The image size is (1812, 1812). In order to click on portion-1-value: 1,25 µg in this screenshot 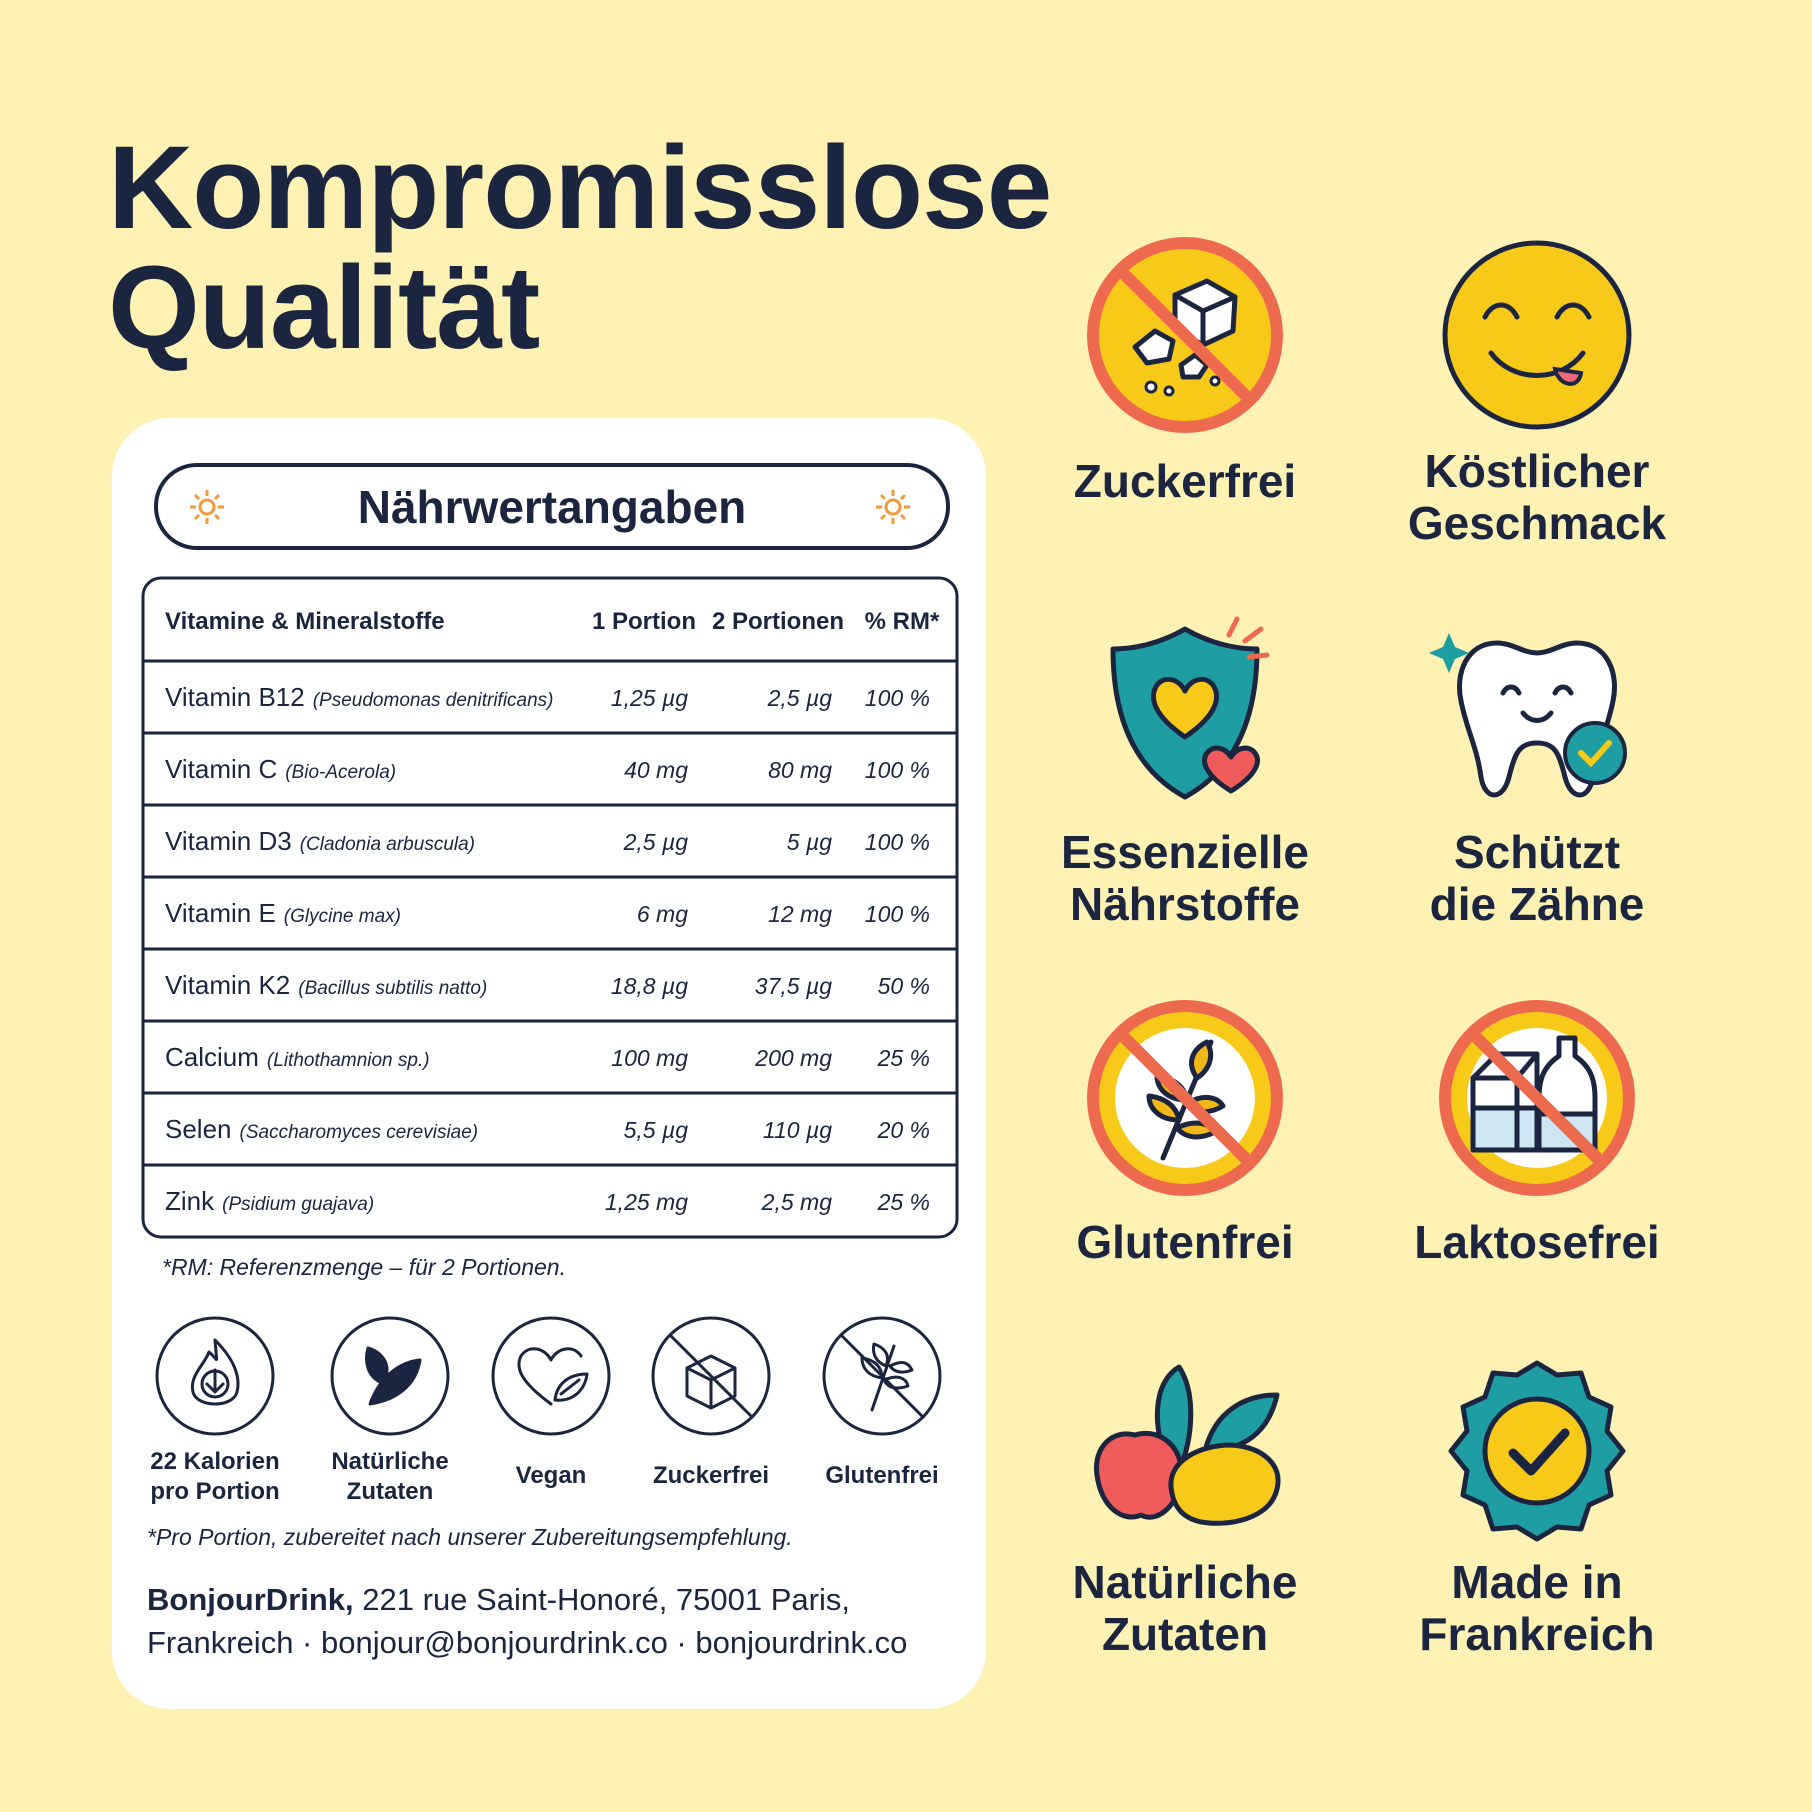, I will do `click(649, 698)`.